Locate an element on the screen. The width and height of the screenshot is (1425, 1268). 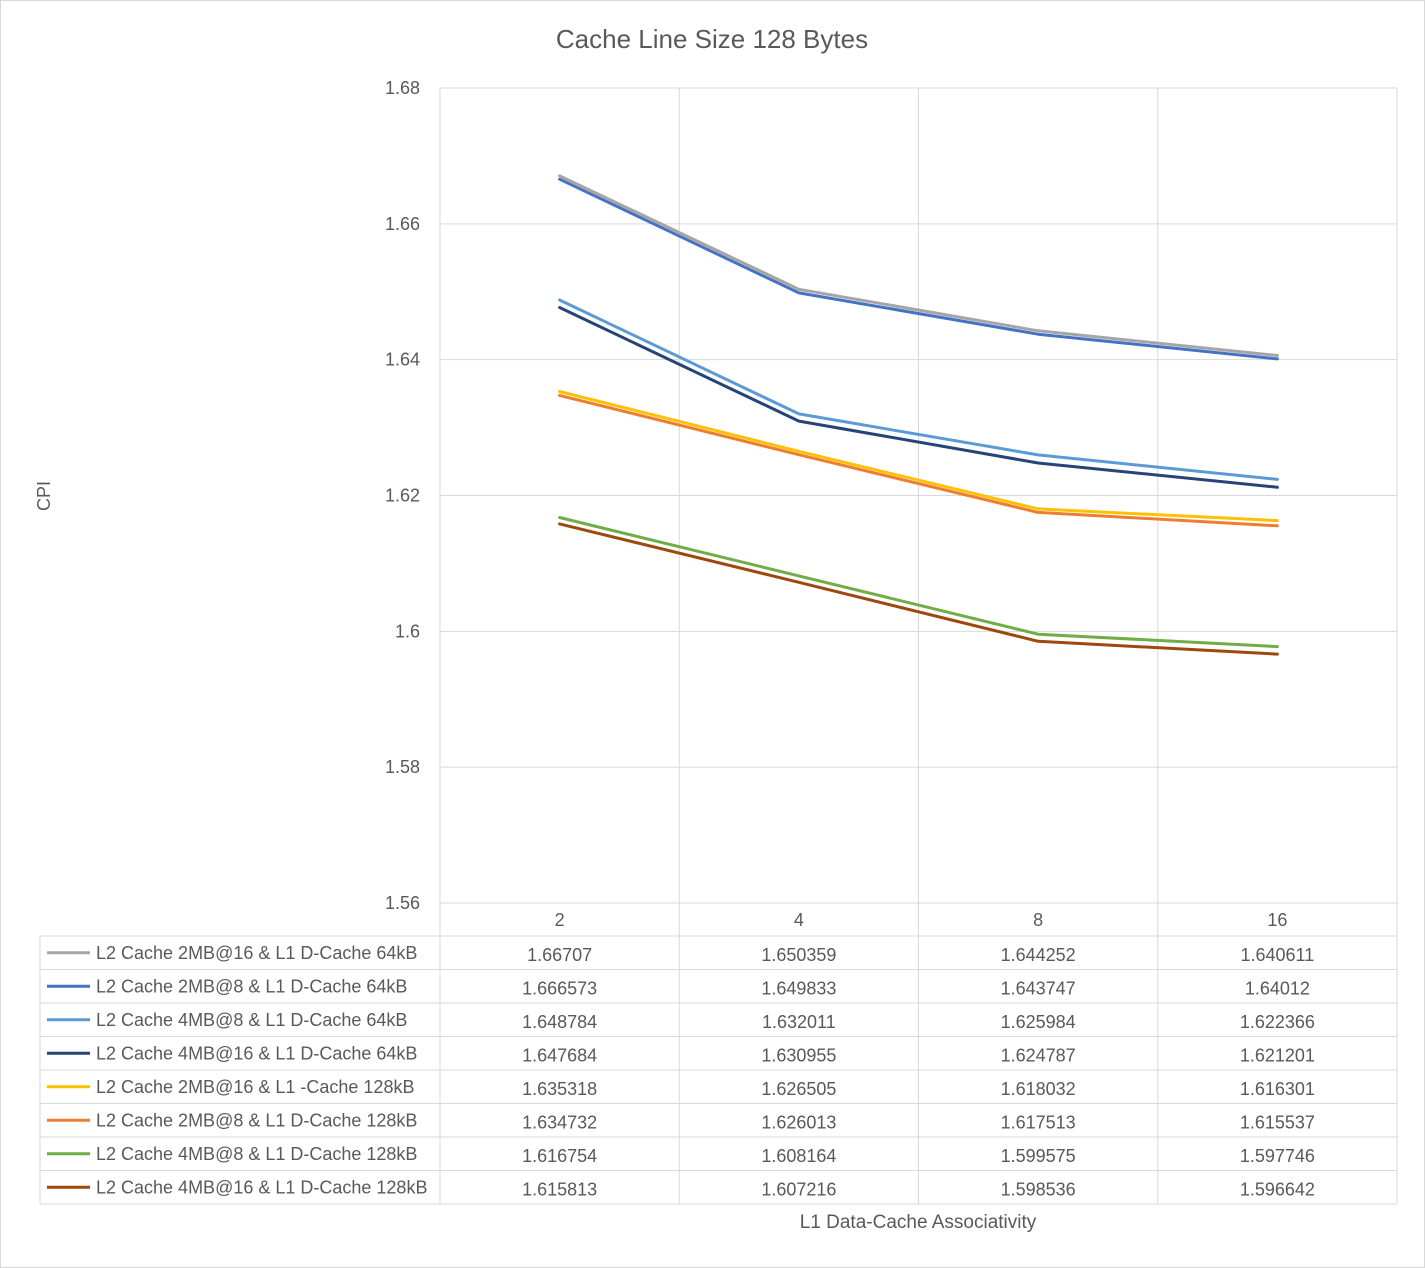
y-tick-label: 1.66 is located at coordinates (402, 224).